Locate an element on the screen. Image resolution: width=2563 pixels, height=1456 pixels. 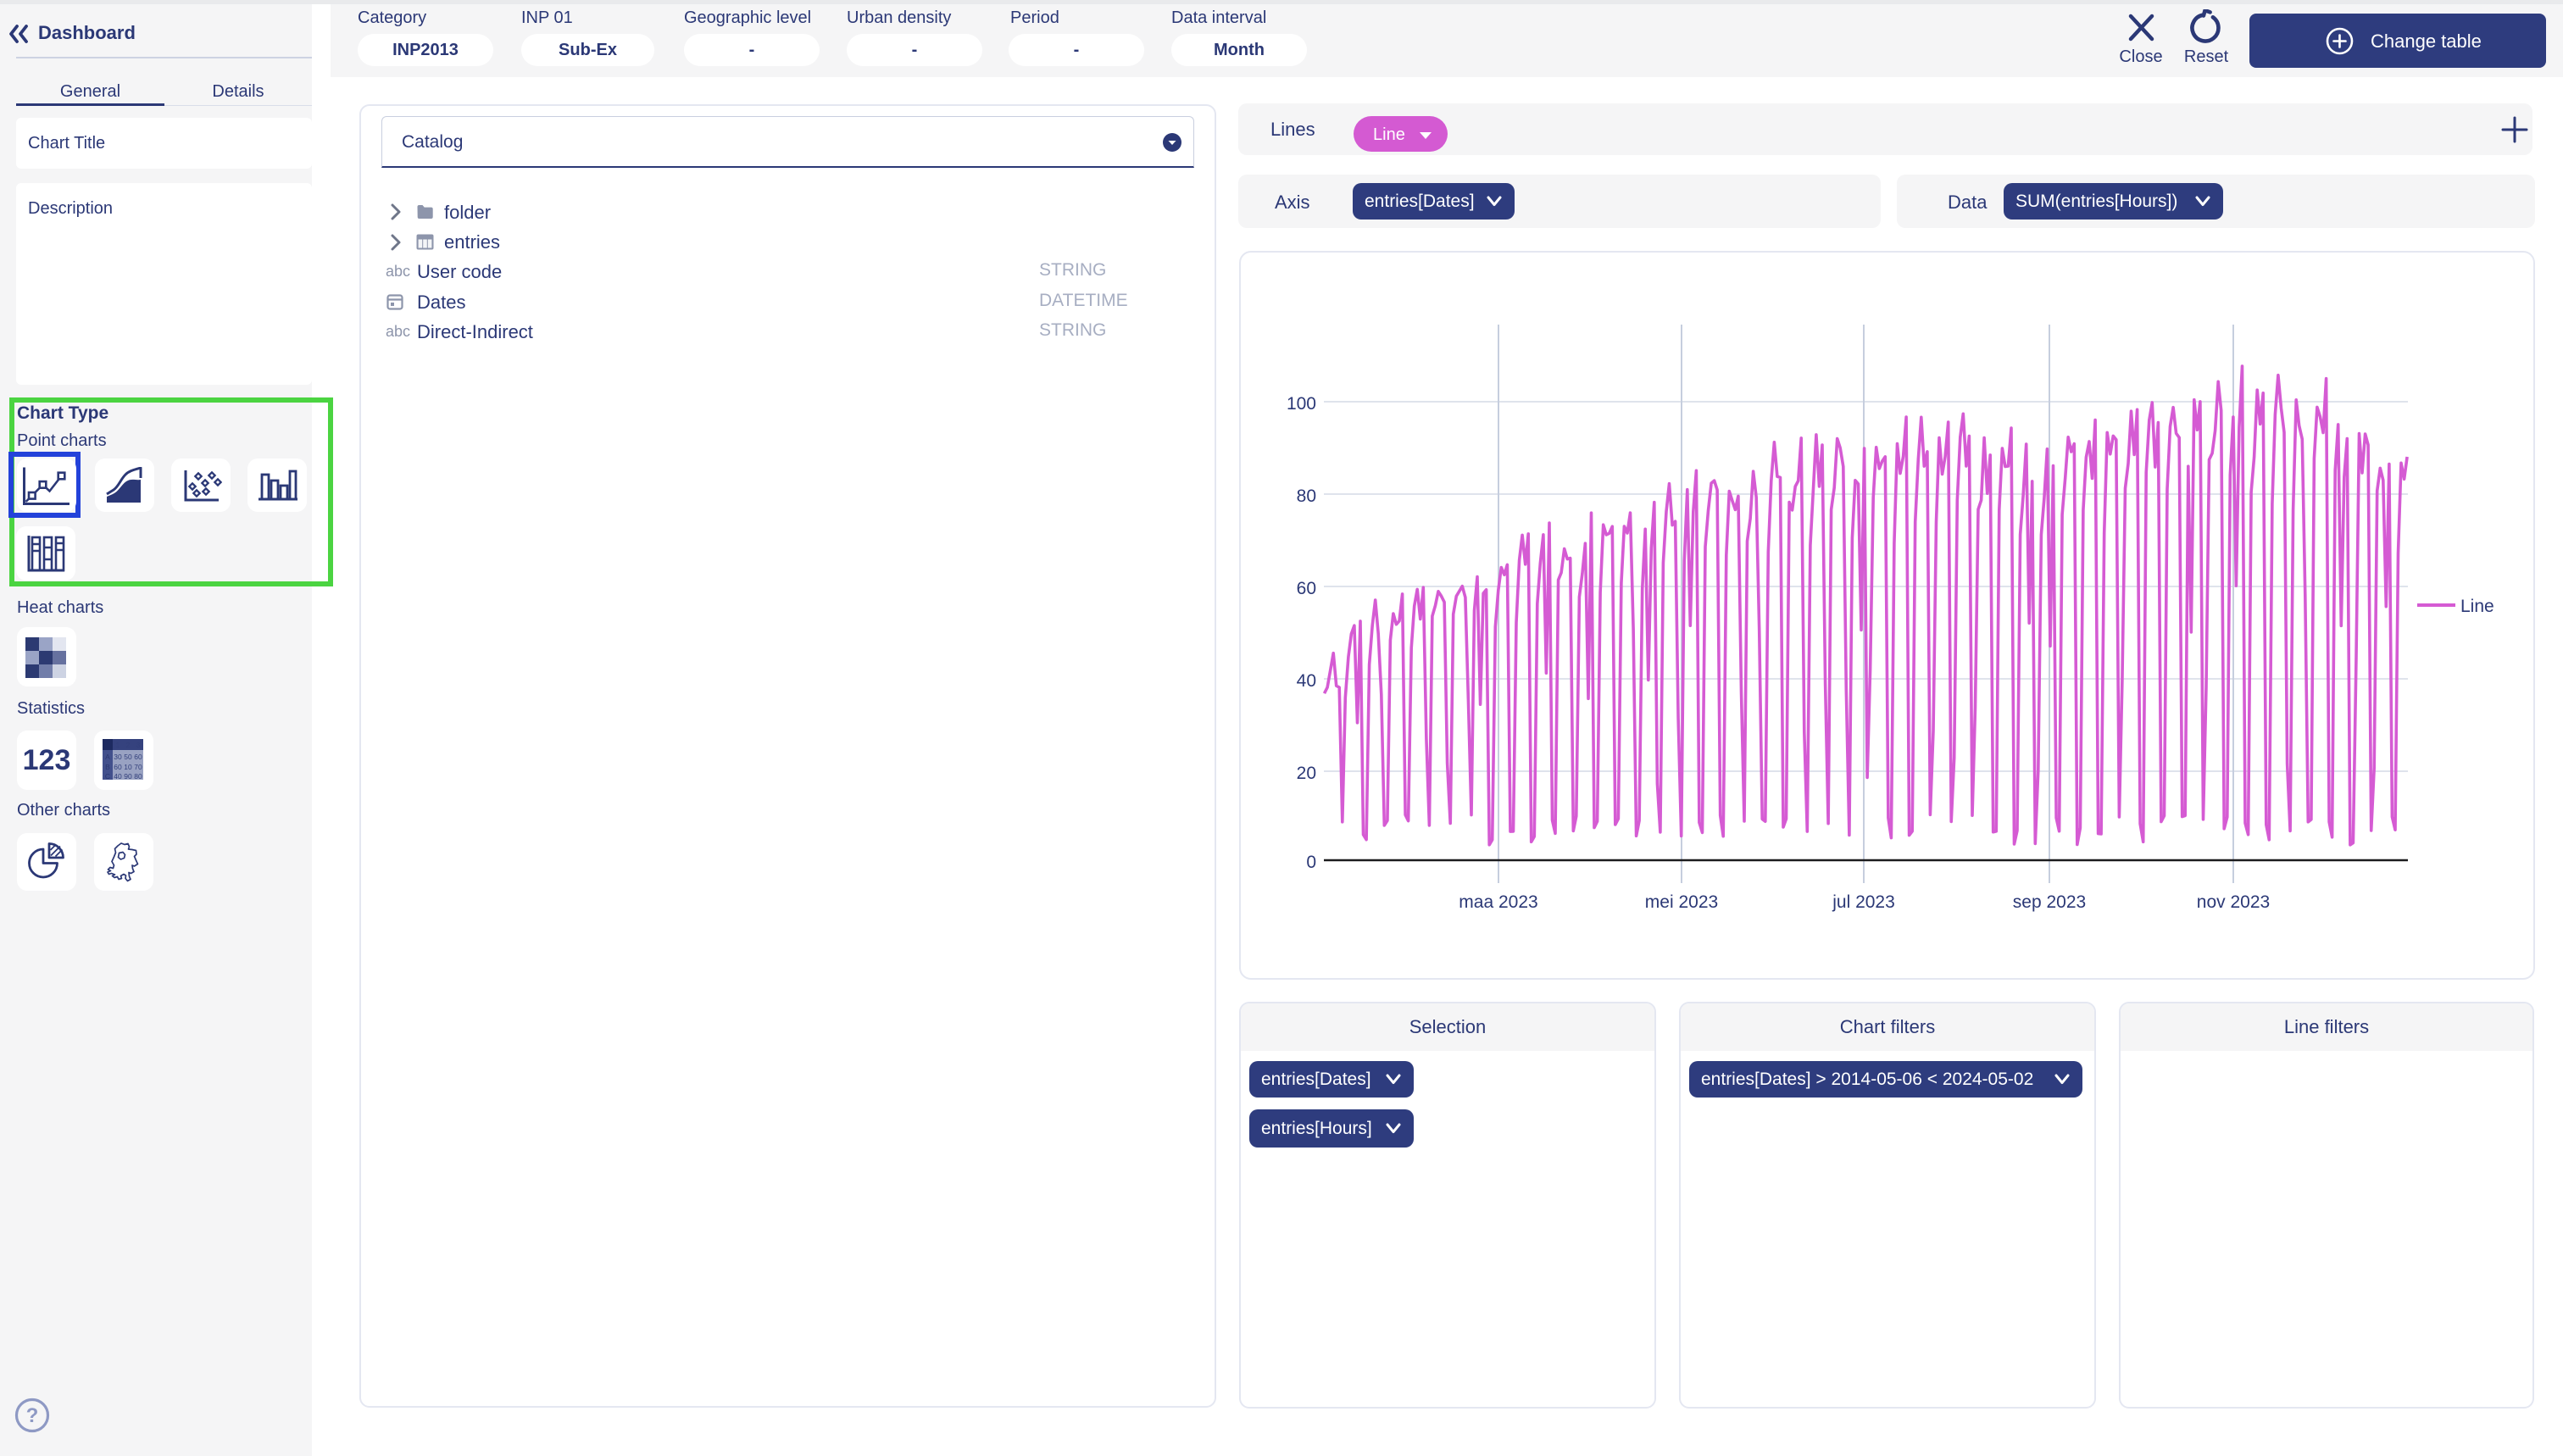
svg-text: maa 2023 is located at coordinates (1498, 902).